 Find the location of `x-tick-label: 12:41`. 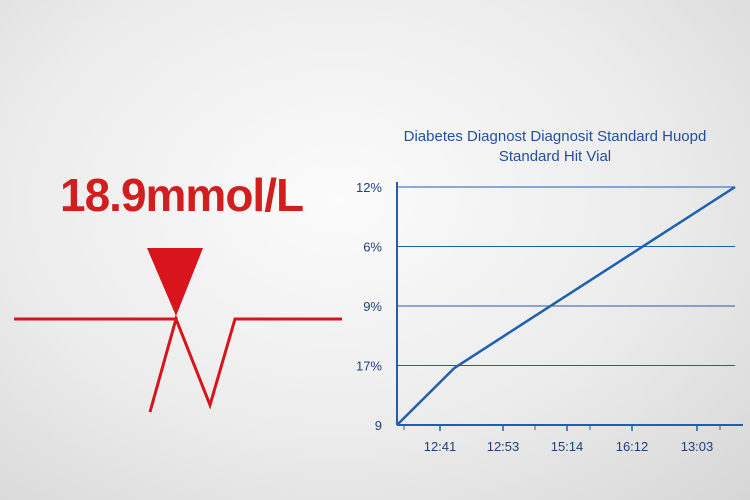

x-tick-label: 12:41 is located at coordinates (440, 446).